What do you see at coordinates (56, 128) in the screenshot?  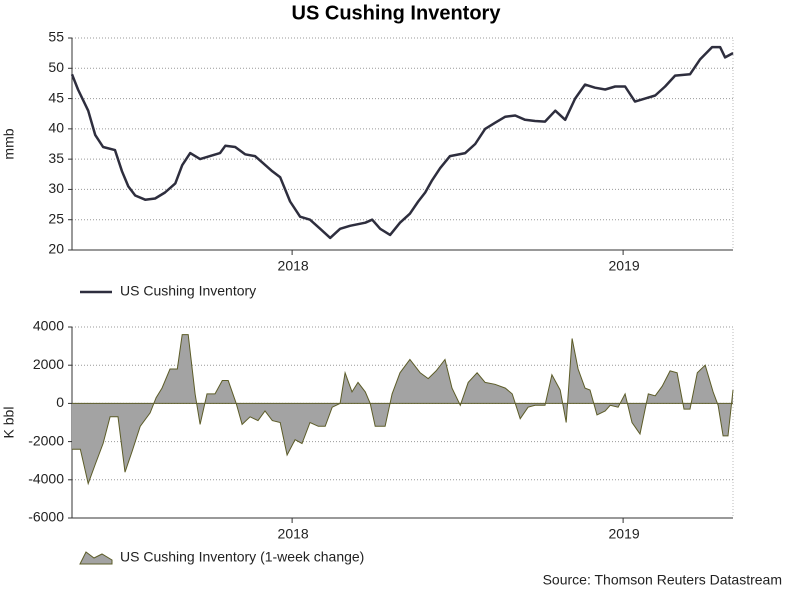 I see `y-tick-label: 40` at bounding box center [56, 128].